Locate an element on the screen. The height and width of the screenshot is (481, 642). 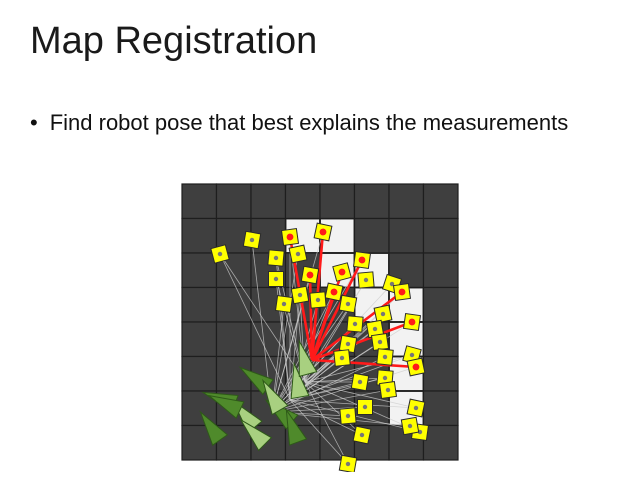
slide-title: Map Registration is located at coordinates (174, 41).